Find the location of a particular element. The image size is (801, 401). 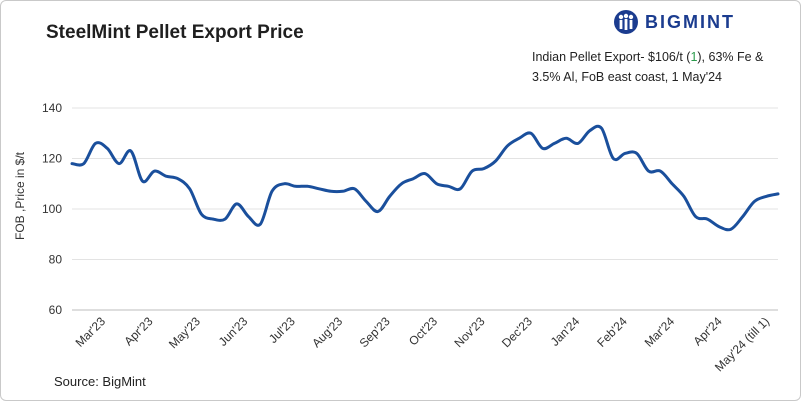

annotation-line2: 3.5% Al, FoB east coast, 1 May'24 is located at coordinates (627, 77).